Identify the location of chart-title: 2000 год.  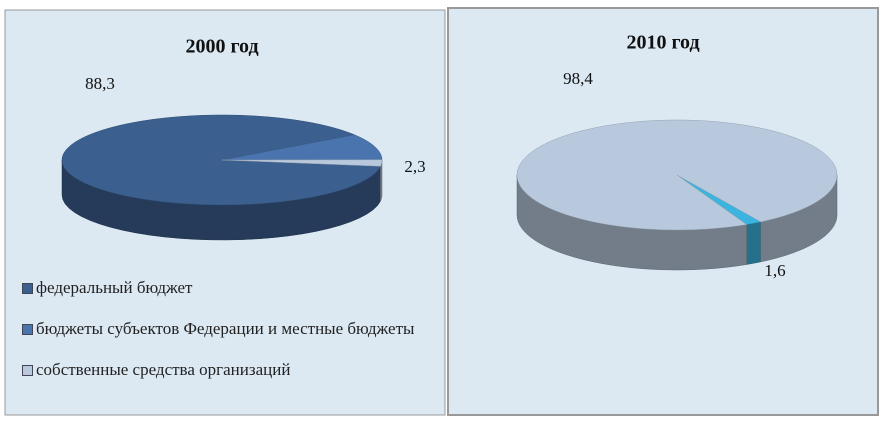
(221, 47).